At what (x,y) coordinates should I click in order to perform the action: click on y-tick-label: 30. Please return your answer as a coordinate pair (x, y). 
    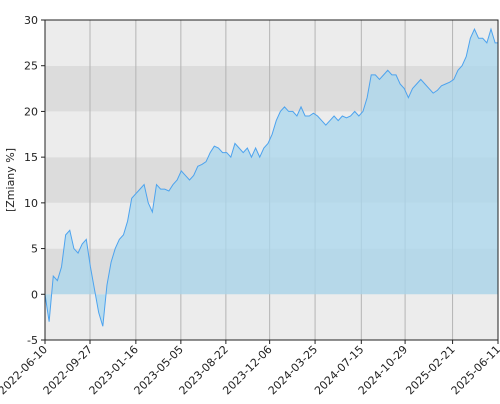
    Looking at the image, I should click on (31, 20).